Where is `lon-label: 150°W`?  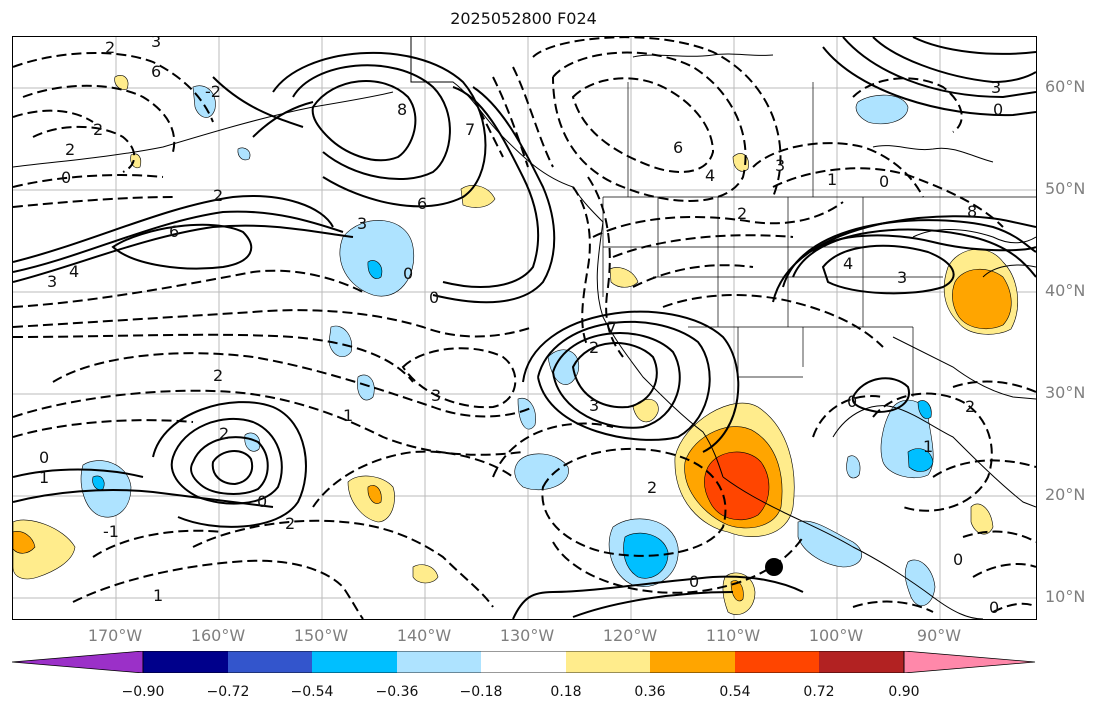
lon-label: 150°W is located at coordinates (321, 635).